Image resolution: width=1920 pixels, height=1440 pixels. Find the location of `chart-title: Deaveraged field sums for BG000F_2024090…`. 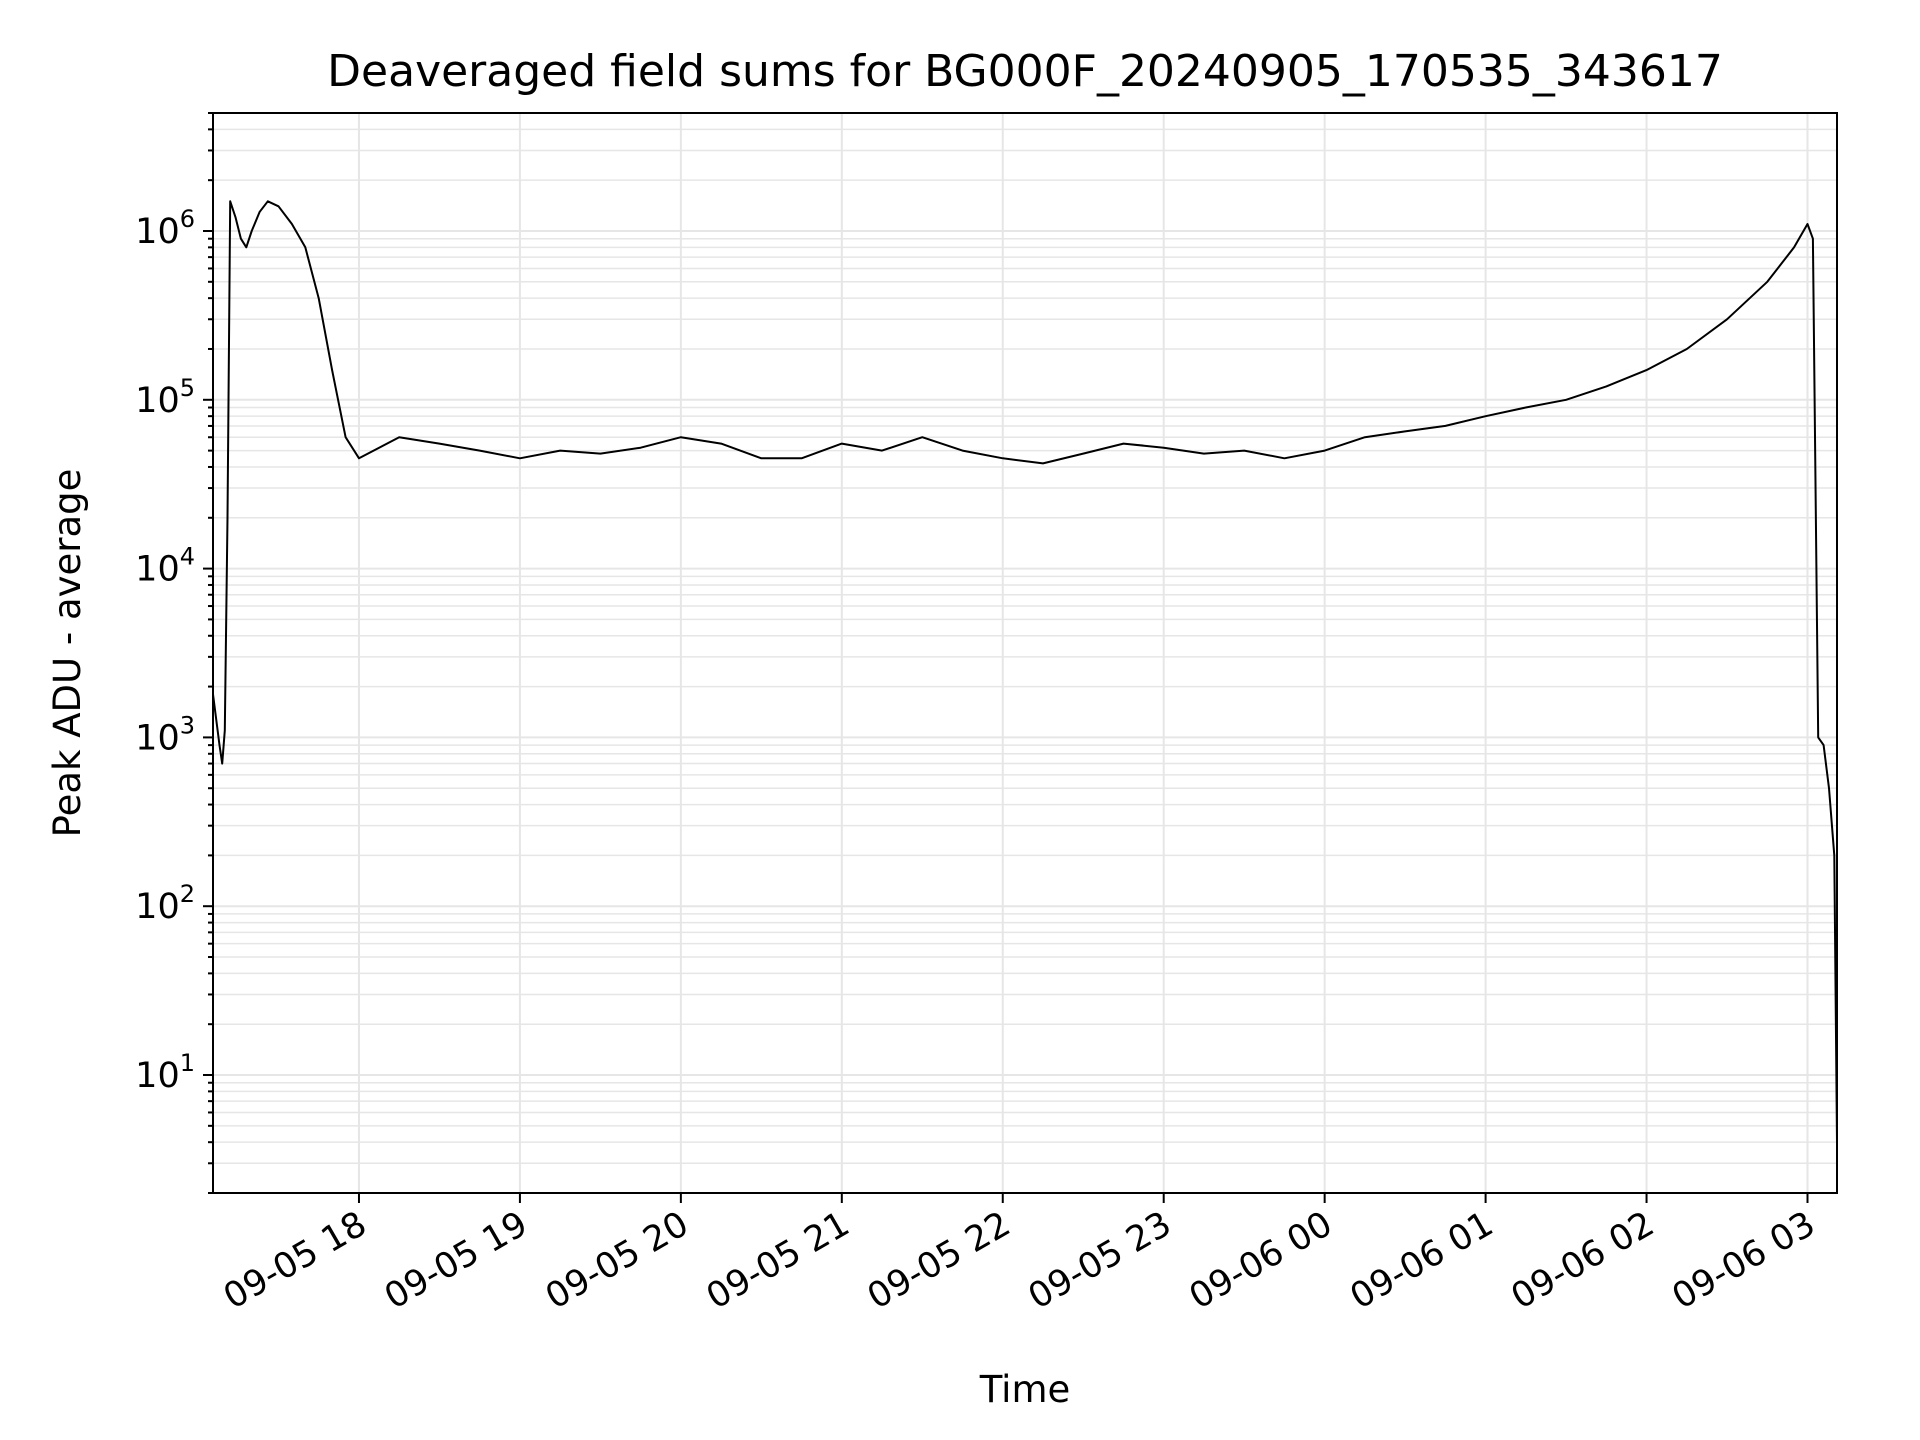

chart-title: Deaveraged field sums for BG000F_2024090… is located at coordinates (1025, 71).